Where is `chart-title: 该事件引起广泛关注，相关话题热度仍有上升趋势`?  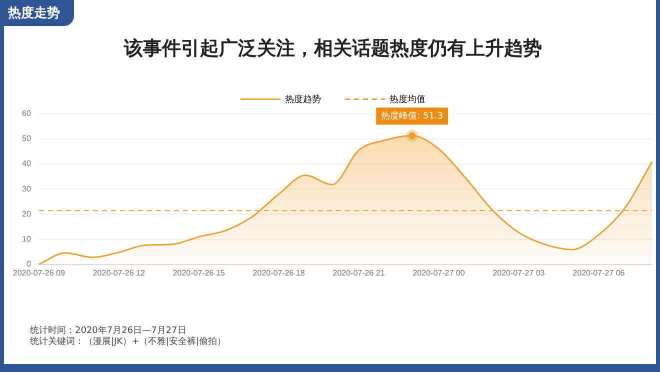 chart-title: 该事件引起广泛关注，相关话题热度仍有上升趋势 is located at coordinates (332, 48).